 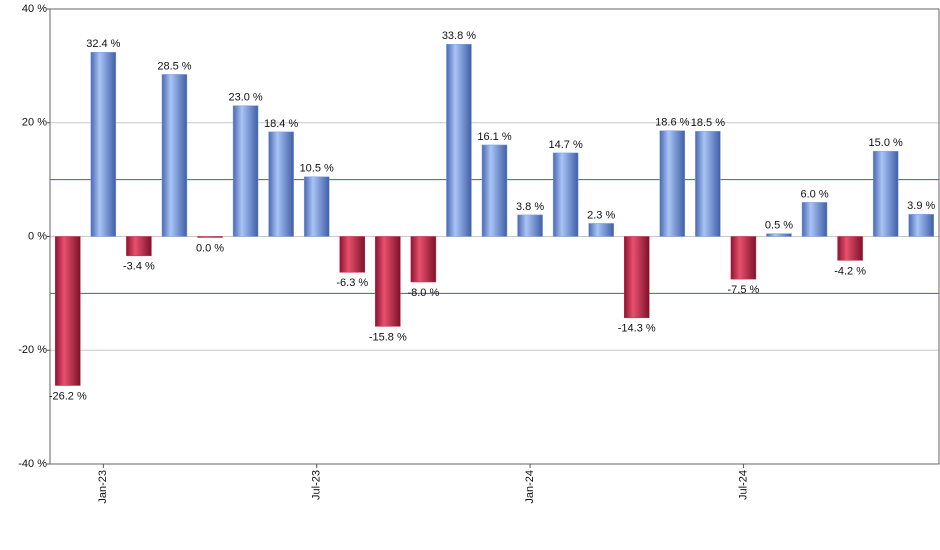 I want to click on value-label: -3.4 %, so click(x=139, y=267).